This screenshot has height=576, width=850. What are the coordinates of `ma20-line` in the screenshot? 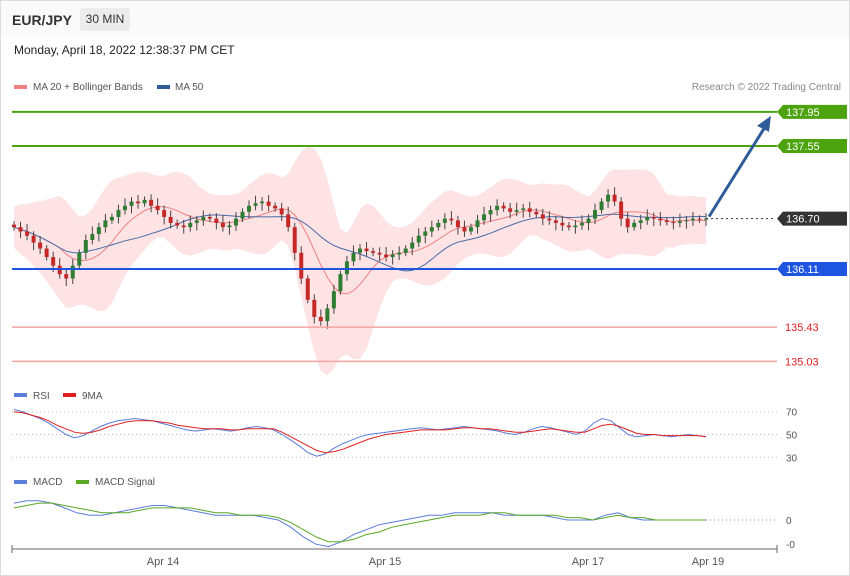 It's located at (359, 250).